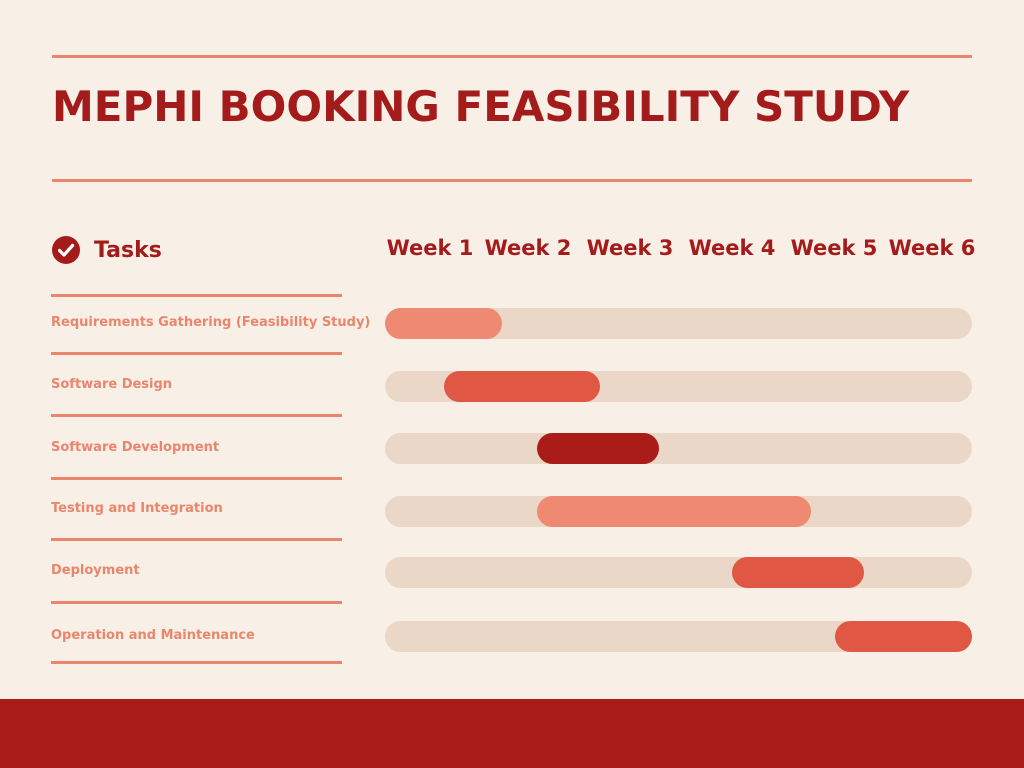 Image resolution: width=1024 pixels, height=768 pixels. What do you see at coordinates (137, 508) in the screenshot?
I see `task-label: Testing and Integration` at bounding box center [137, 508].